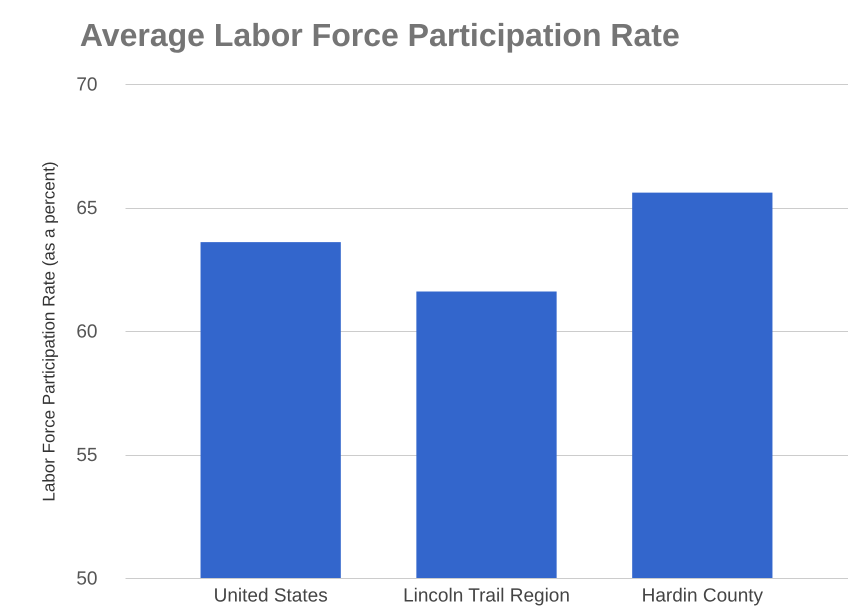  I want to click on y-tick-label: 60, so click(87, 332).